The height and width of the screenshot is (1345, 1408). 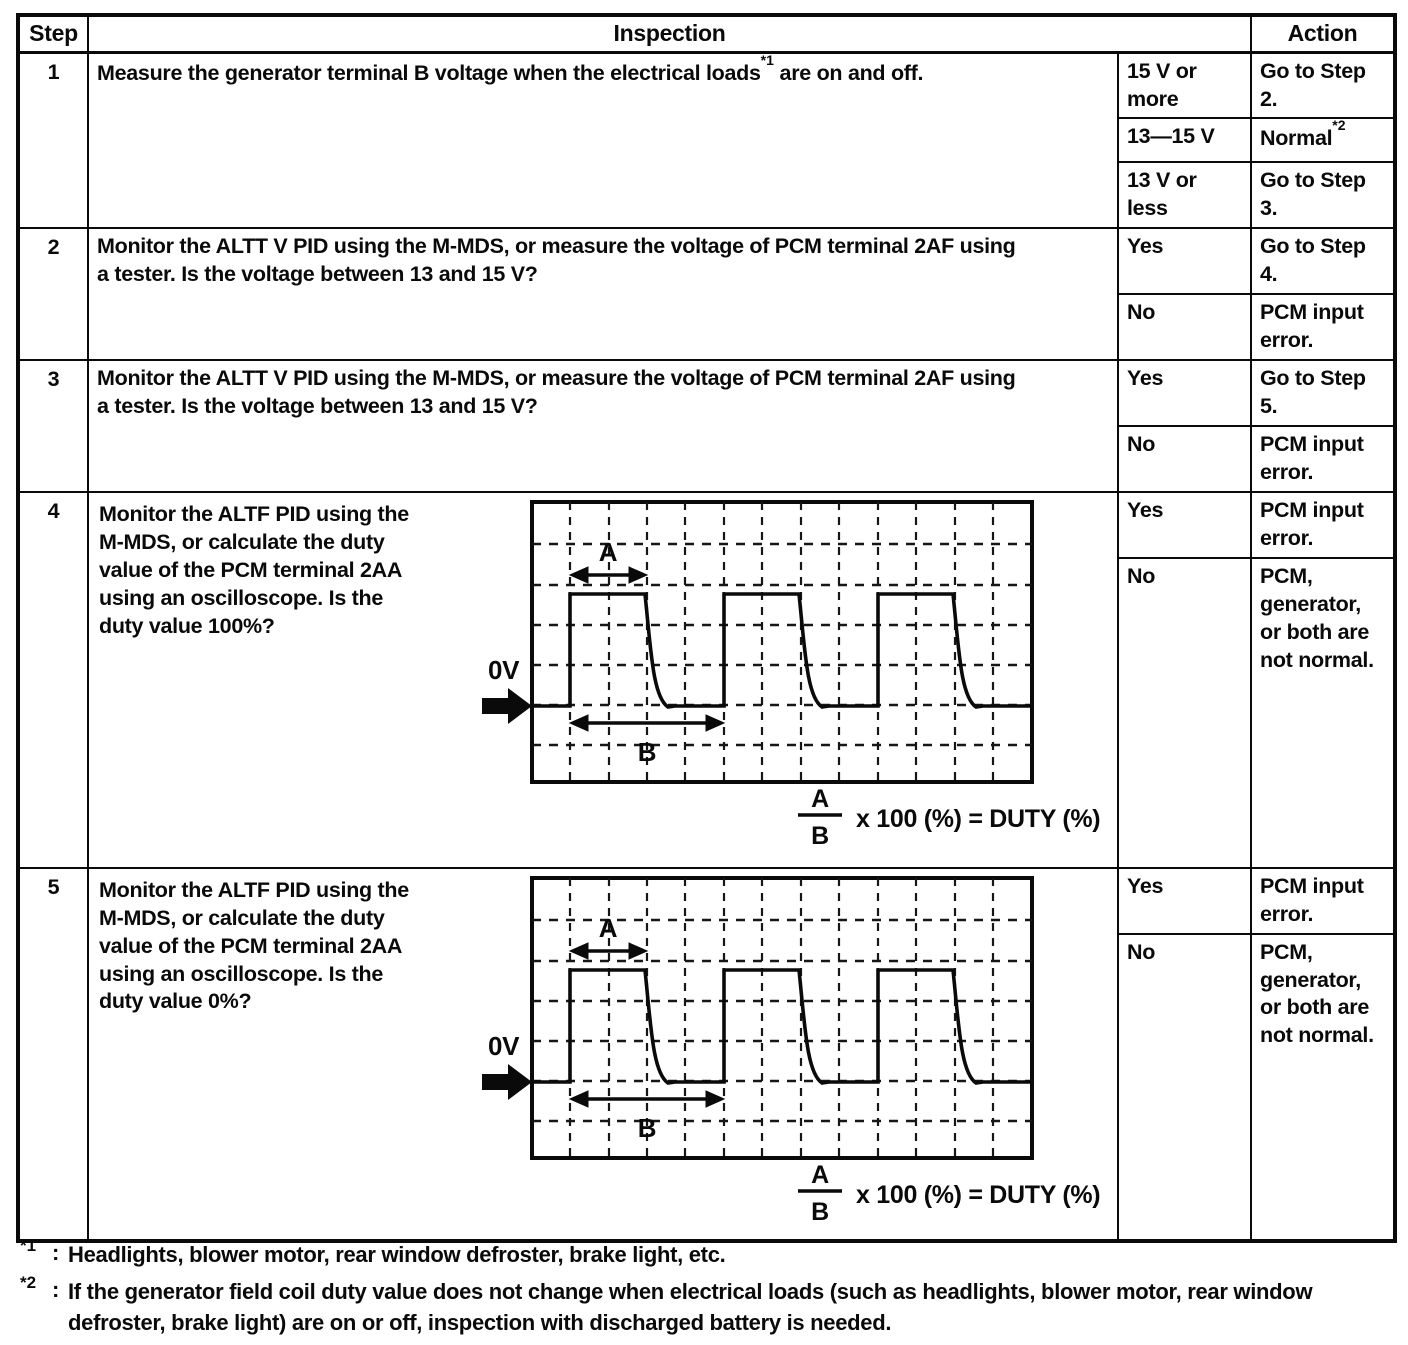 What do you see at coordinates (53, 679) in the screenshot?
I see `step-number-cell: 4` at bounding box center [53, 679].